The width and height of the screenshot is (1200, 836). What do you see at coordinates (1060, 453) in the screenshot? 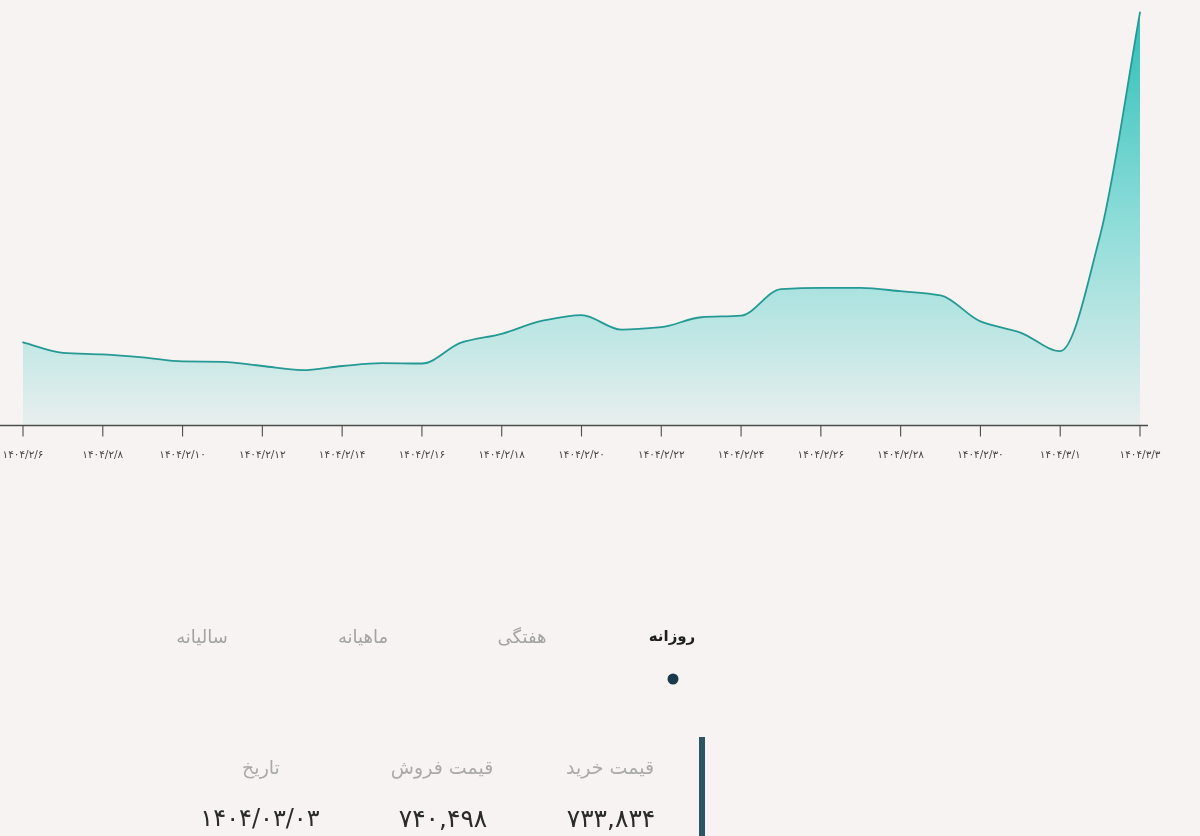
I see `x-tick-label: ۱۴۰۴/۳/۱` at bounding box center [1060, 453].